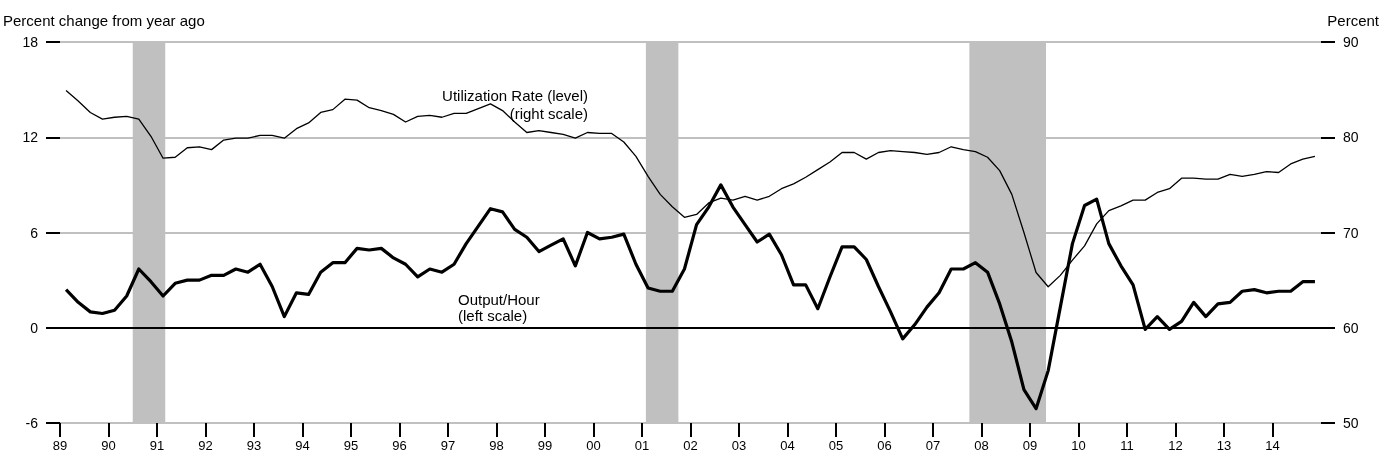 The image size is (1382, 459). I want to click on x-tick-label: 09, so click(1030, 445).